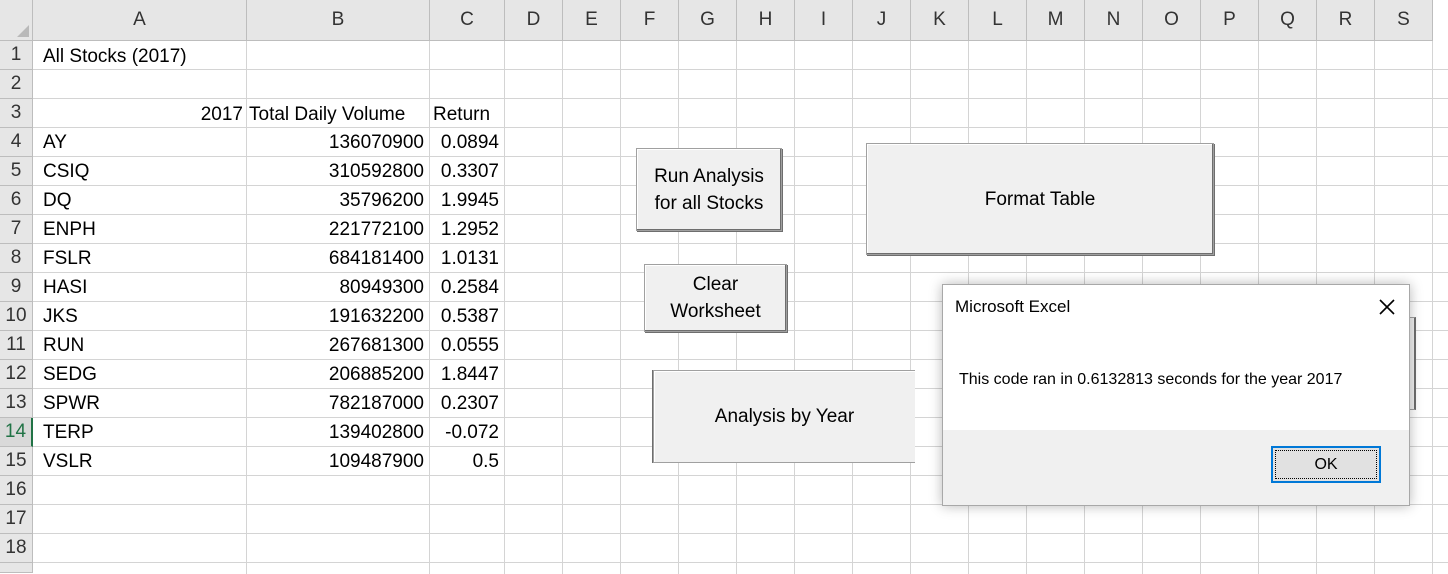 This screenshot has width=1448, height=574. I want to click on return-cell: -0.072, so click(472, 432).